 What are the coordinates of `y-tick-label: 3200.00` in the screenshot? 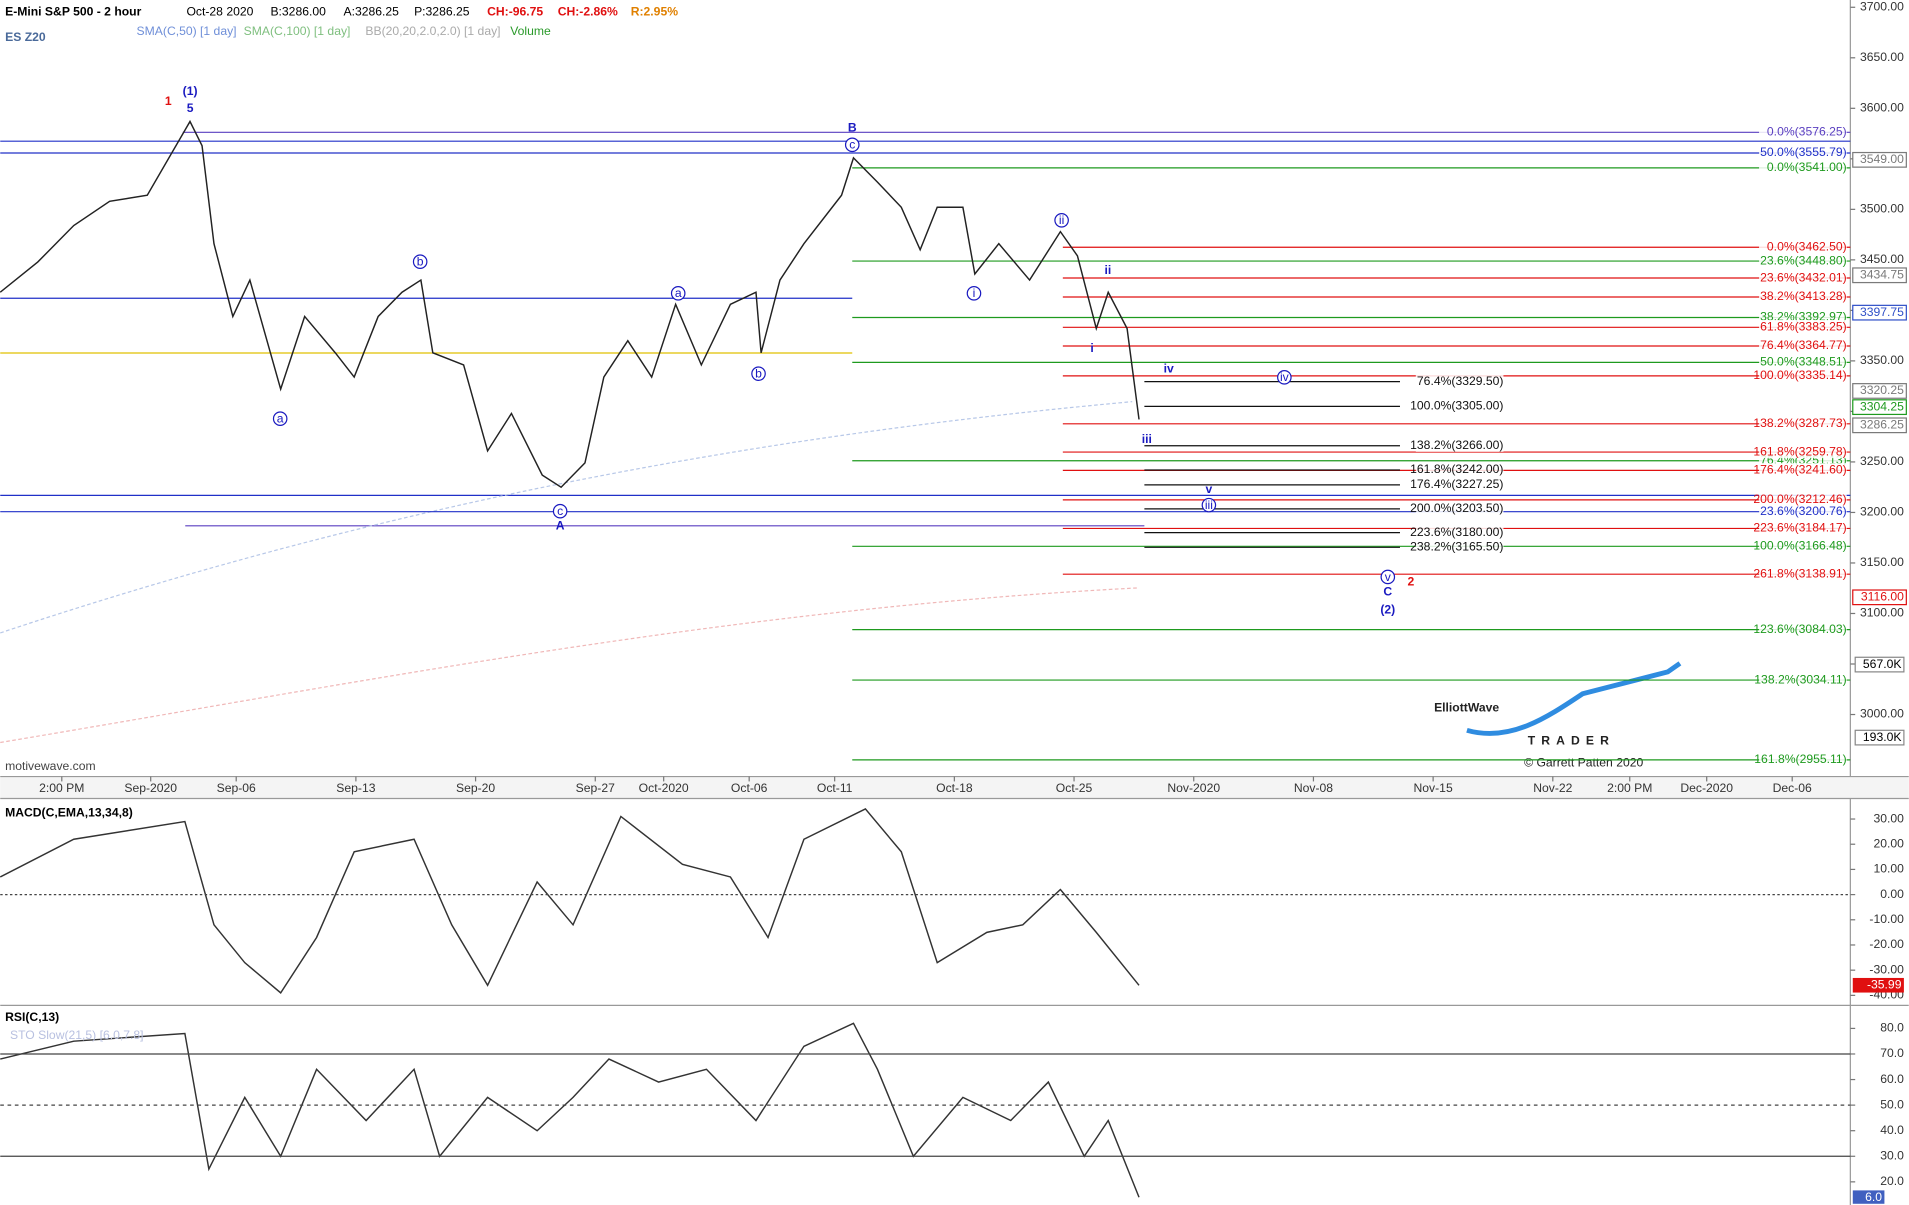 It's located at (1882, 512).